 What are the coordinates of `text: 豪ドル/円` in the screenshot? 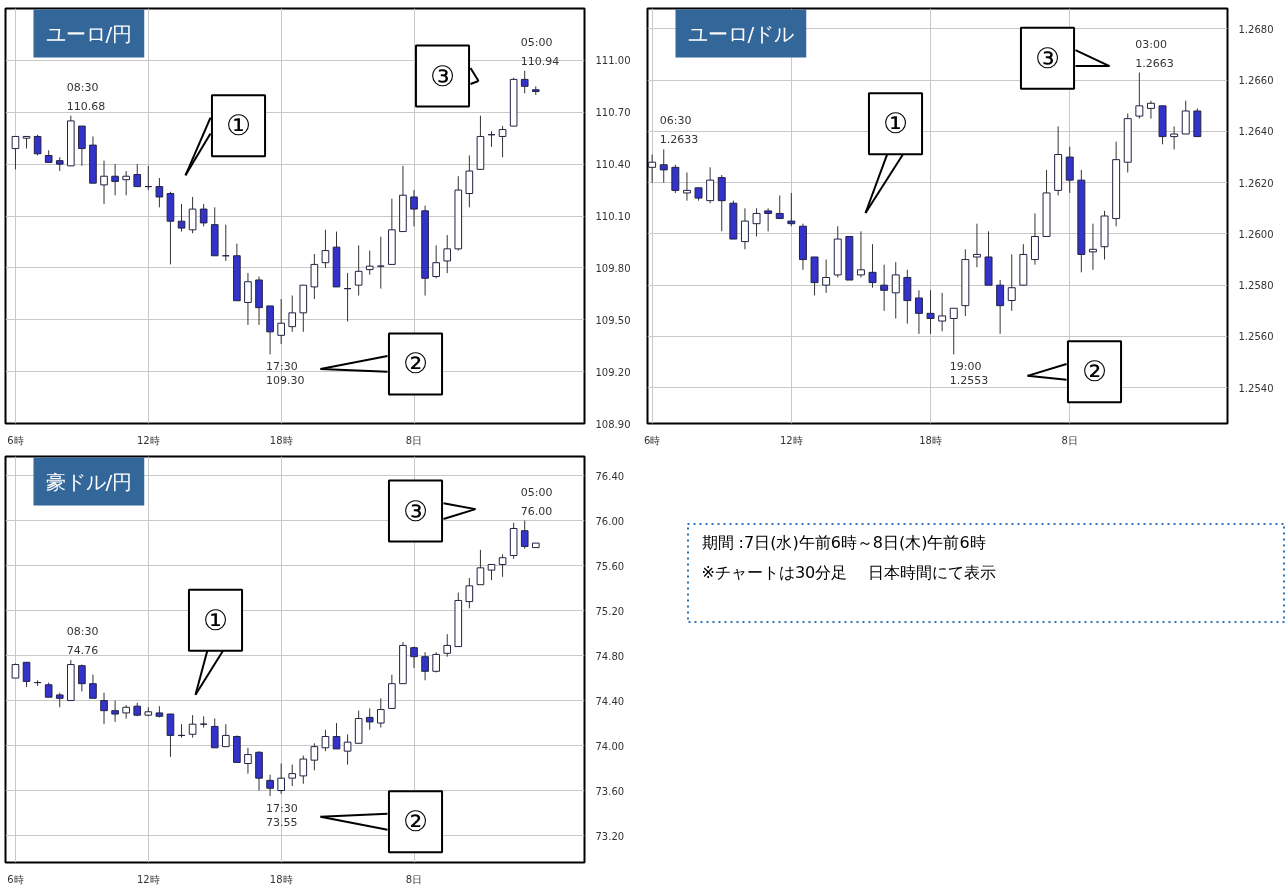 It's located at (89, 481).